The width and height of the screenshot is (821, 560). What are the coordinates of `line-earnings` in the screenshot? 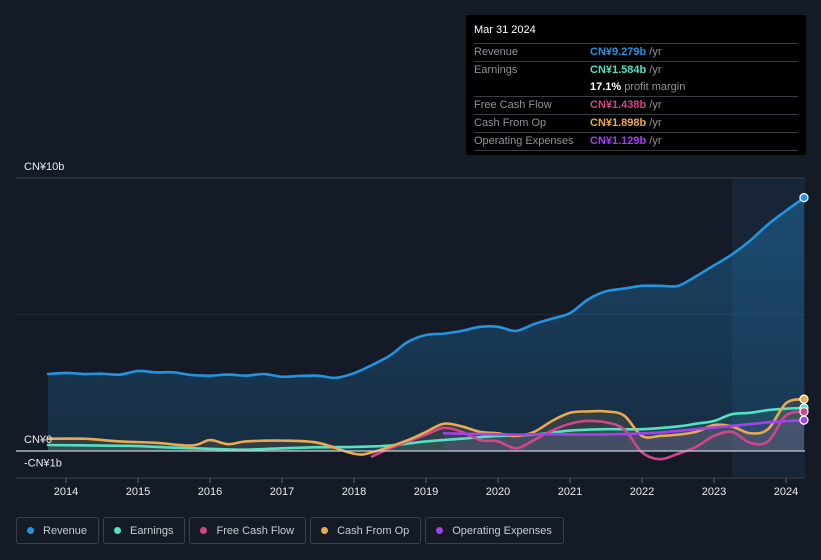 It's located at (426, 428).